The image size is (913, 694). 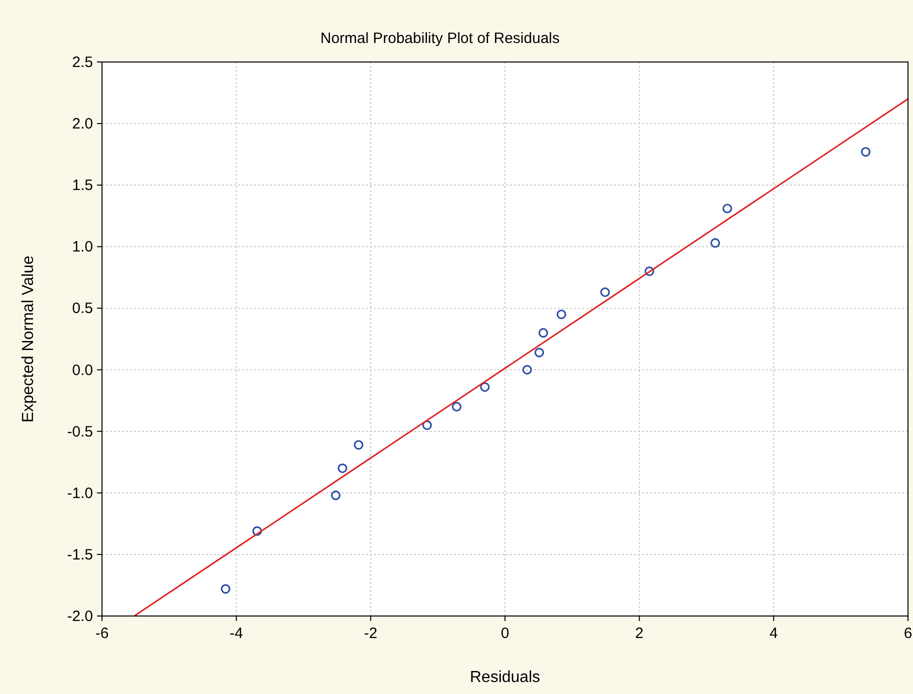 What do you see at coordinates (82, 62) in the screenshot?
I see `y-tick-label: 2.5` at bounding box center [82, 62].